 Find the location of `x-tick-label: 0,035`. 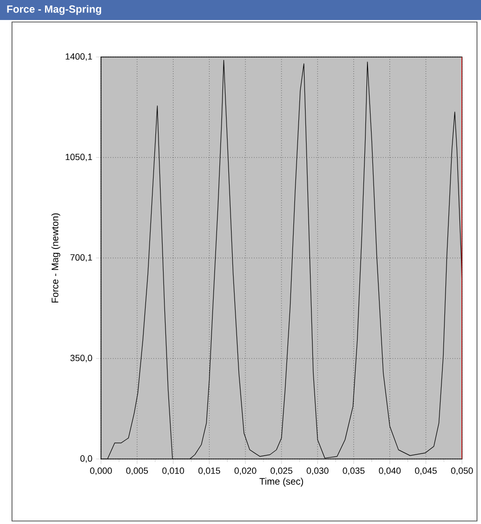

x-tick-label: 0,035 is located at coordinates (353, 471).